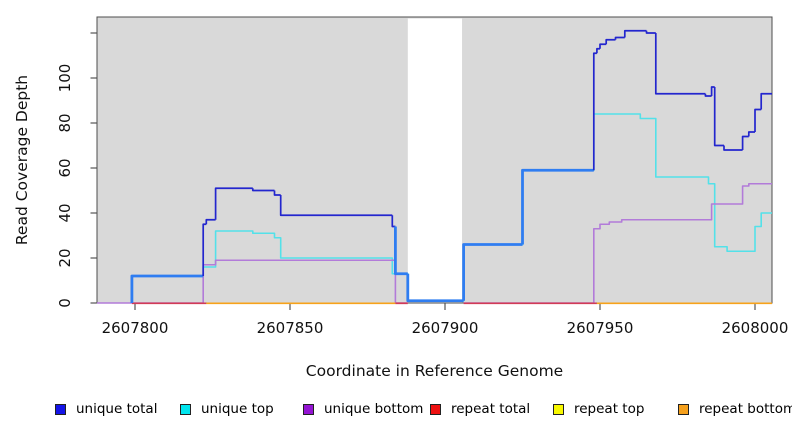 This screenshot has width=792, height=436. I want to click on y-tick-label: 100, so click(65, 78).